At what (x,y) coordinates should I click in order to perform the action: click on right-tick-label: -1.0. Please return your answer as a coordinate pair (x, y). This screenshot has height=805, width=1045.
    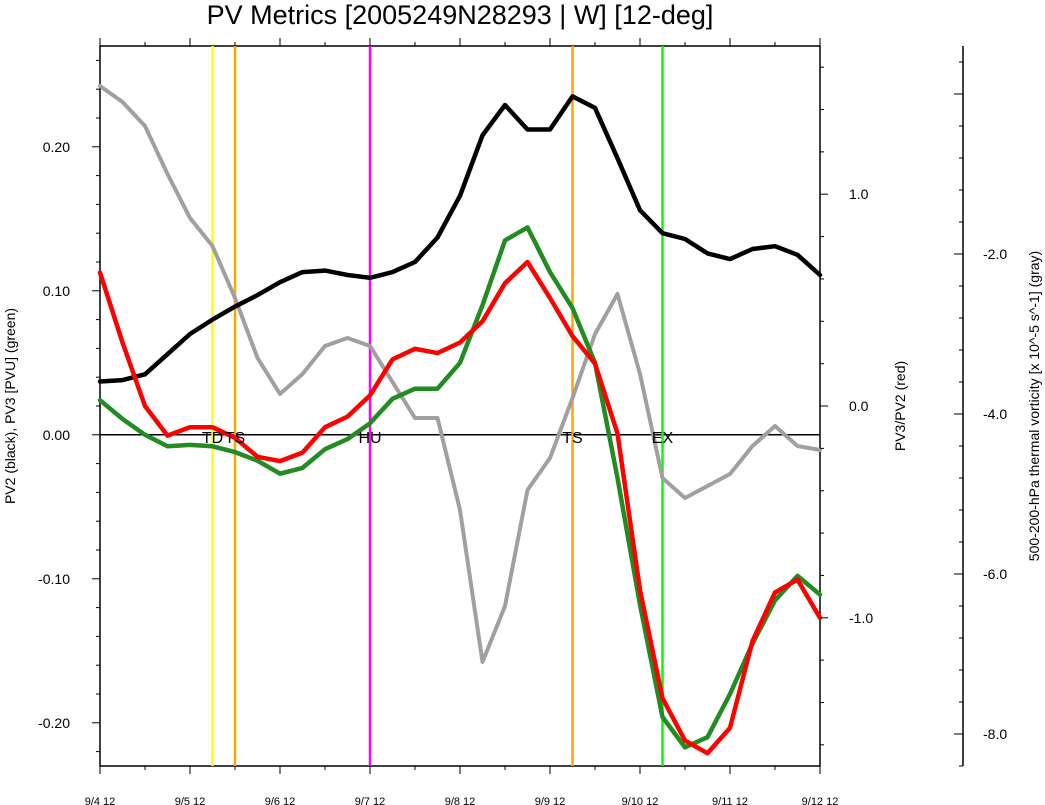
    Looking at the image, I should click on (861, 618).